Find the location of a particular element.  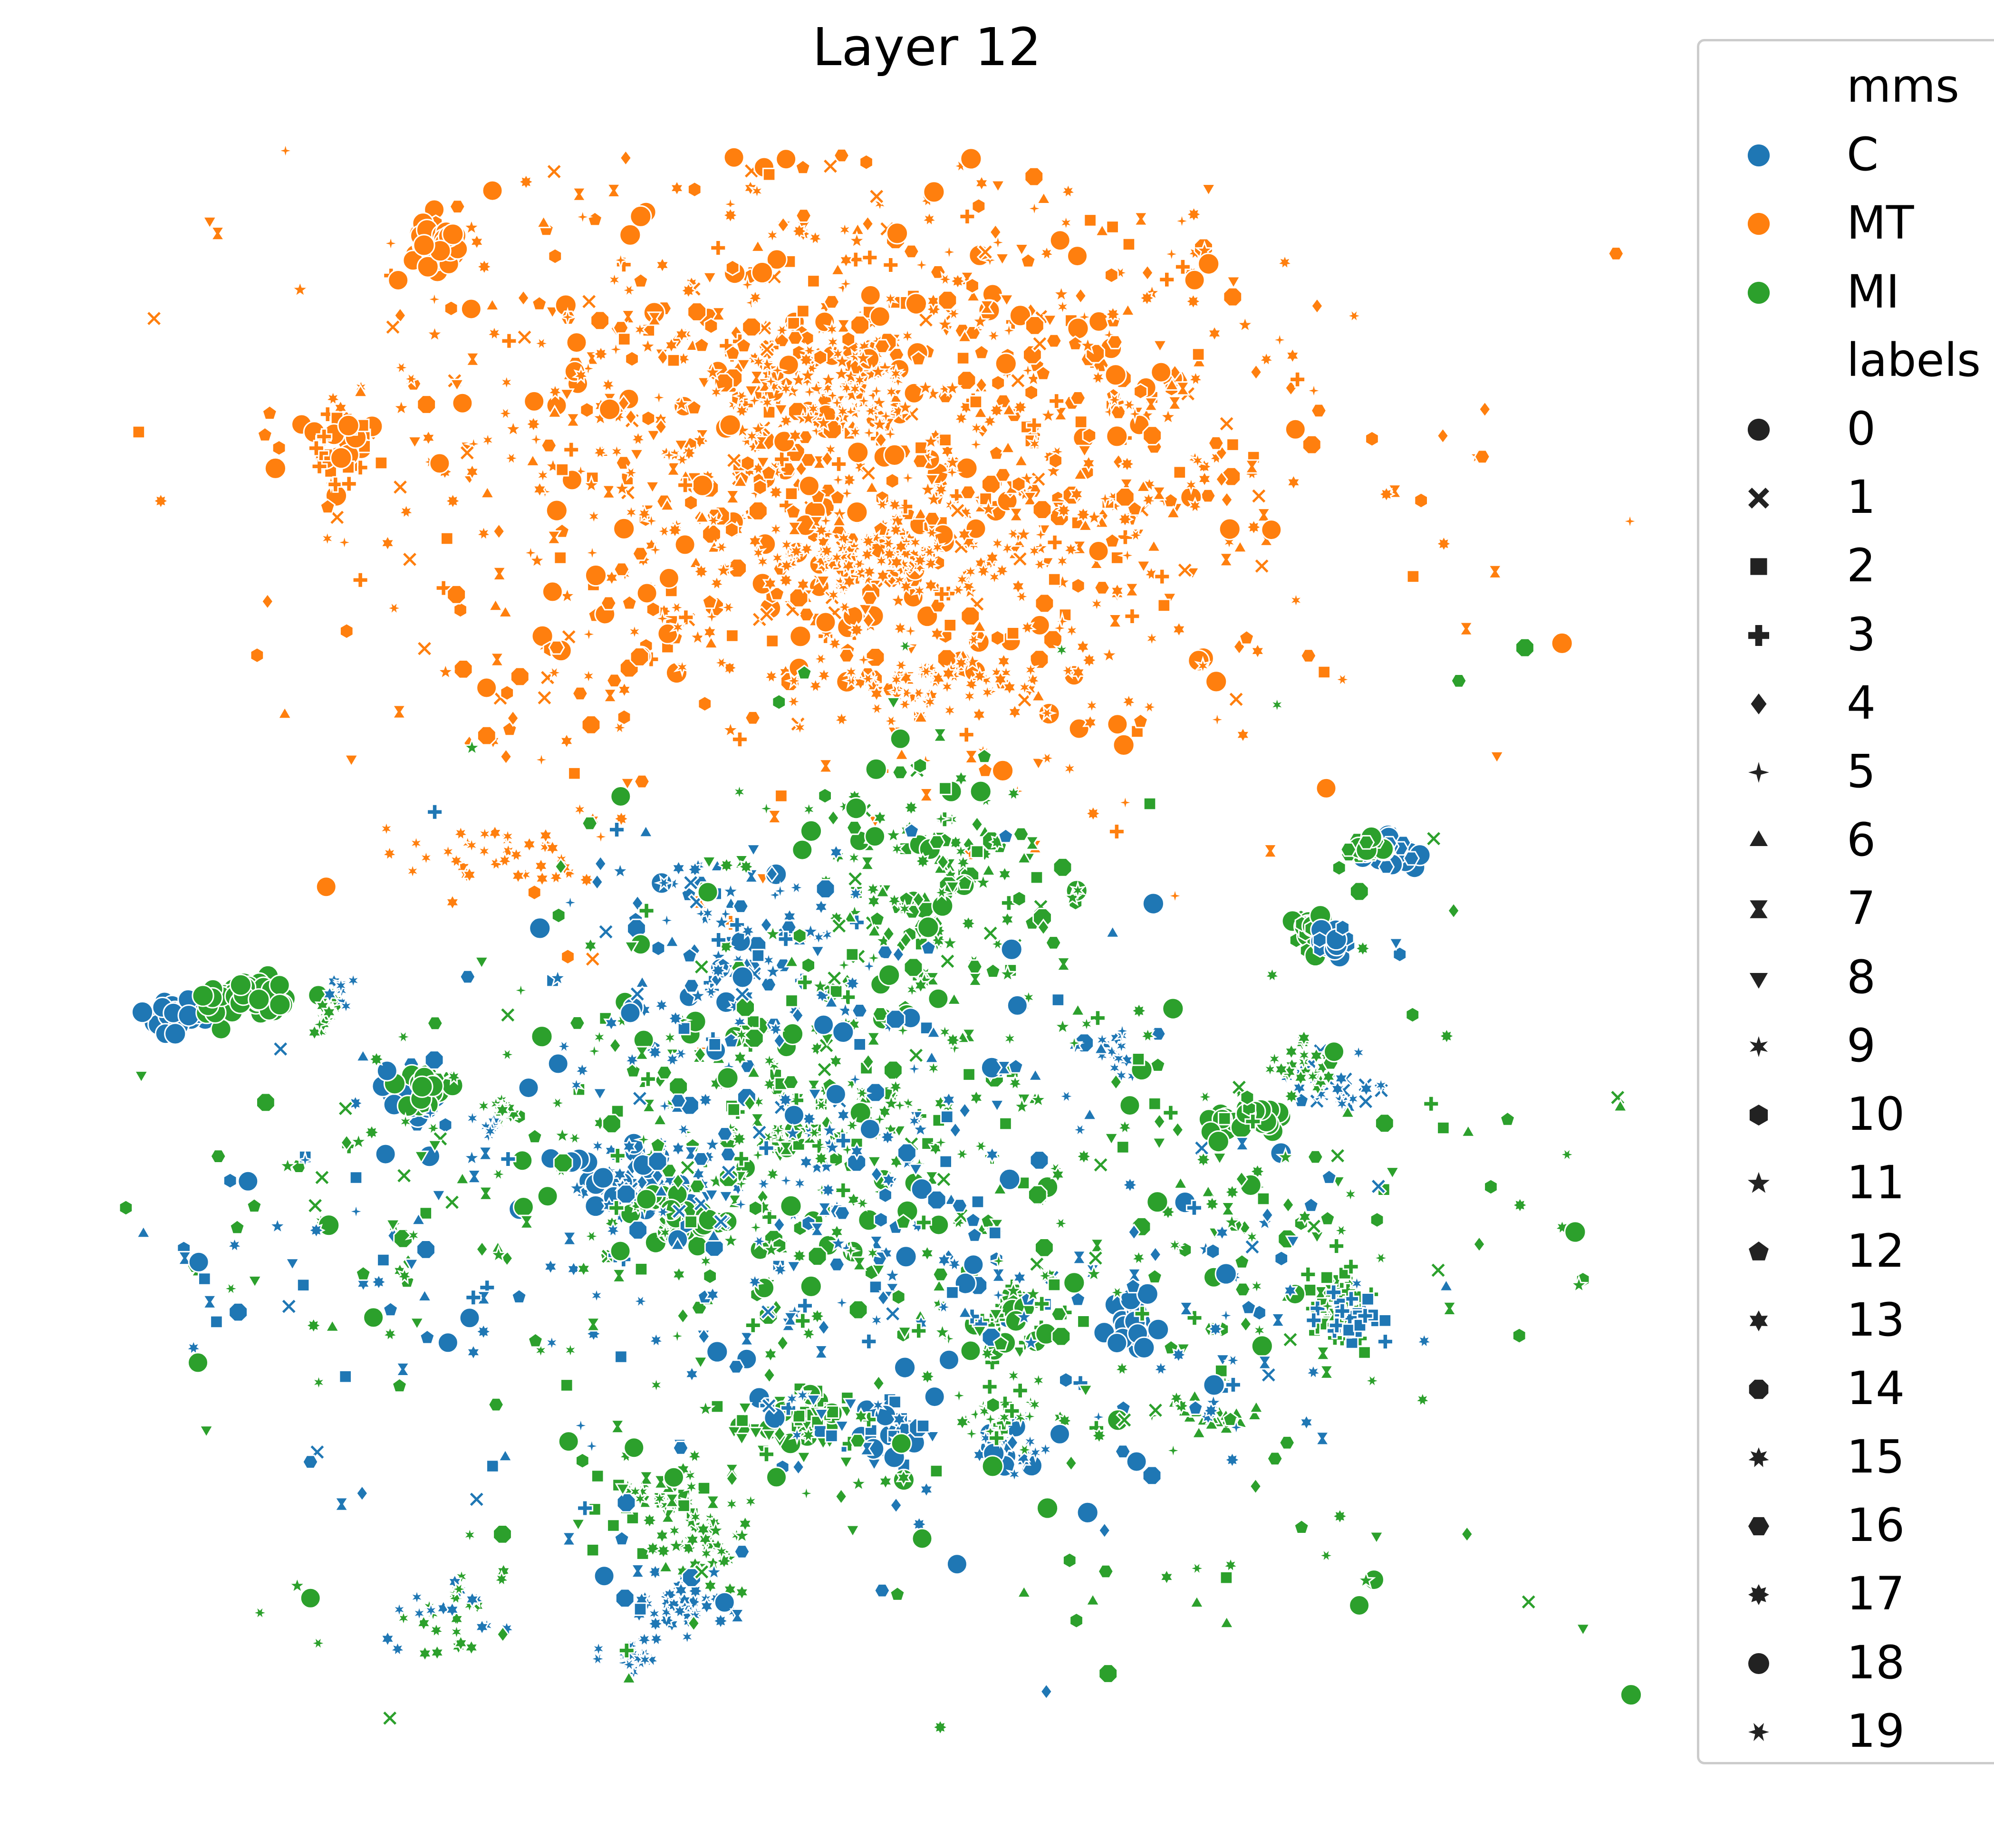

legend-marker-star7-icon is located at coordinates (1758, 1457).